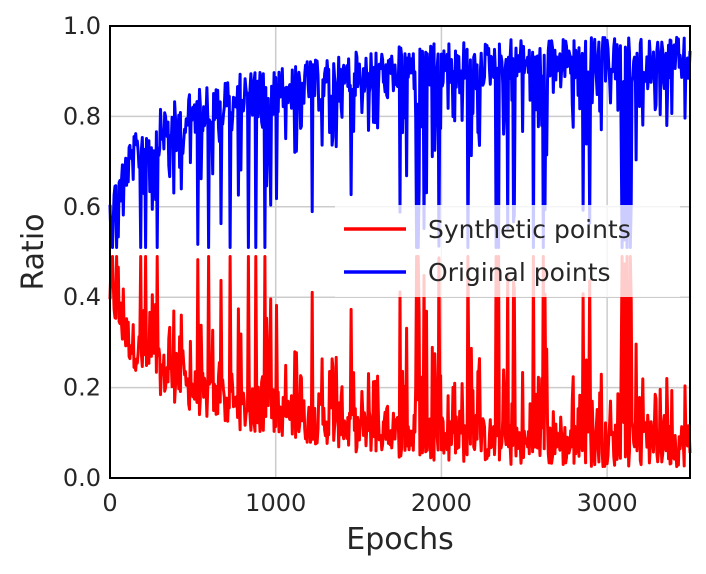 The height and width of the screenshot is (574, 706). I want to click on x-tick-label: 2000, so click(441, 503).